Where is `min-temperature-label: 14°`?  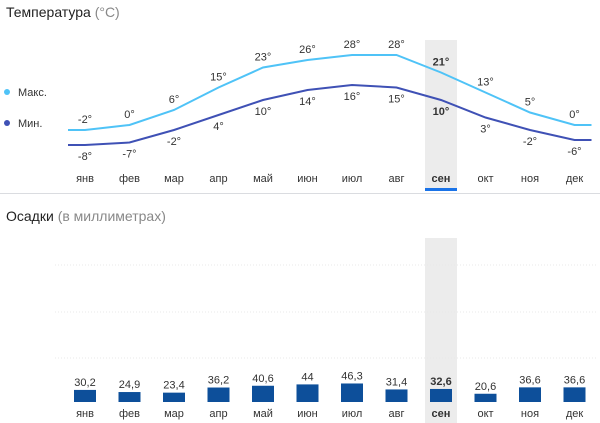
min-temperature-label: 14° is located at coordinates (307, 102).